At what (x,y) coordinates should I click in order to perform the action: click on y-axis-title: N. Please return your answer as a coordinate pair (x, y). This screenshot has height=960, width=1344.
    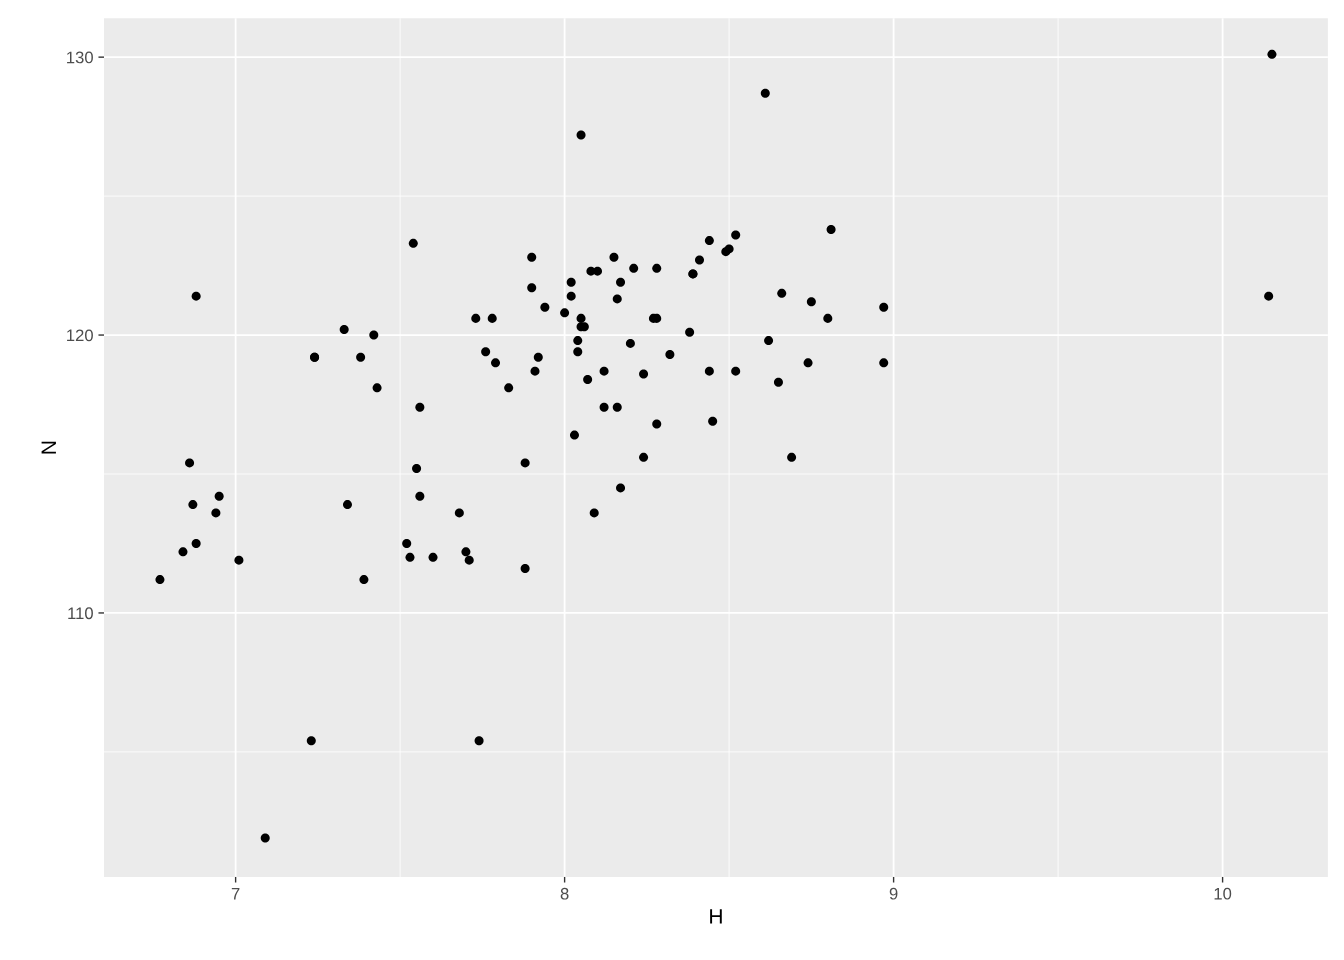
    Looking at the image, I should click on (48, 447).